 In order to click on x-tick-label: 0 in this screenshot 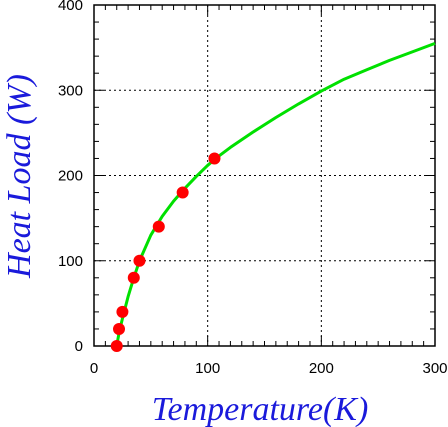, I will do `click(94, 368)`.